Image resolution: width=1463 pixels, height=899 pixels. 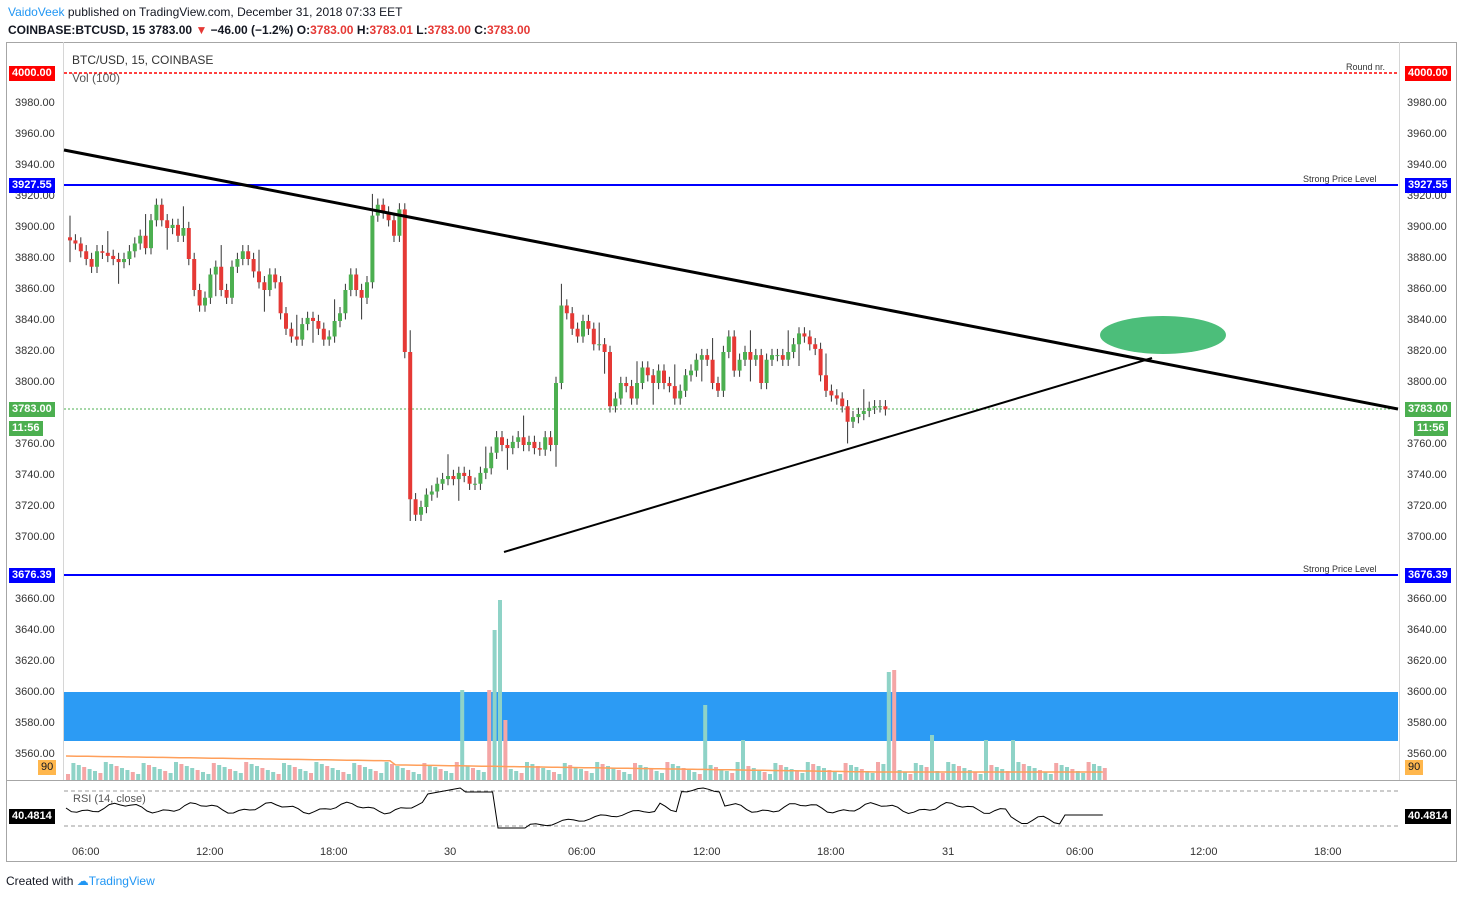 What do you see at coordinates (35, 723) in the screenshot?
I see `y-tick-l: 3580.00` at bounding box center [35, 723].